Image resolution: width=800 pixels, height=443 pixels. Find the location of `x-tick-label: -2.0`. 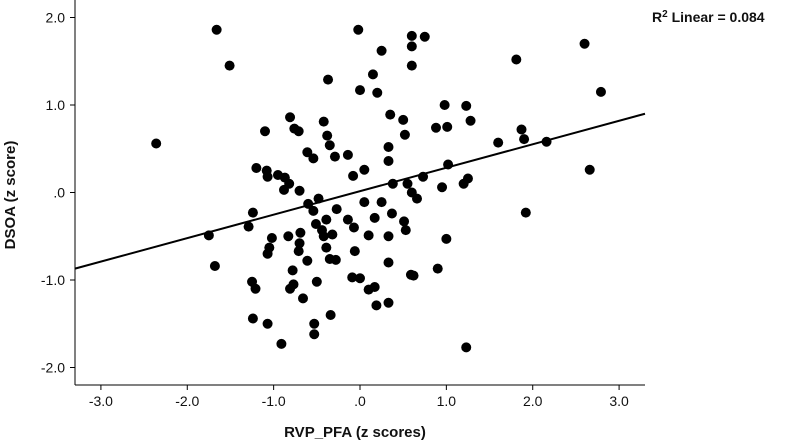

x-tick-label: -2.0 is located at coordinates (187, 401).